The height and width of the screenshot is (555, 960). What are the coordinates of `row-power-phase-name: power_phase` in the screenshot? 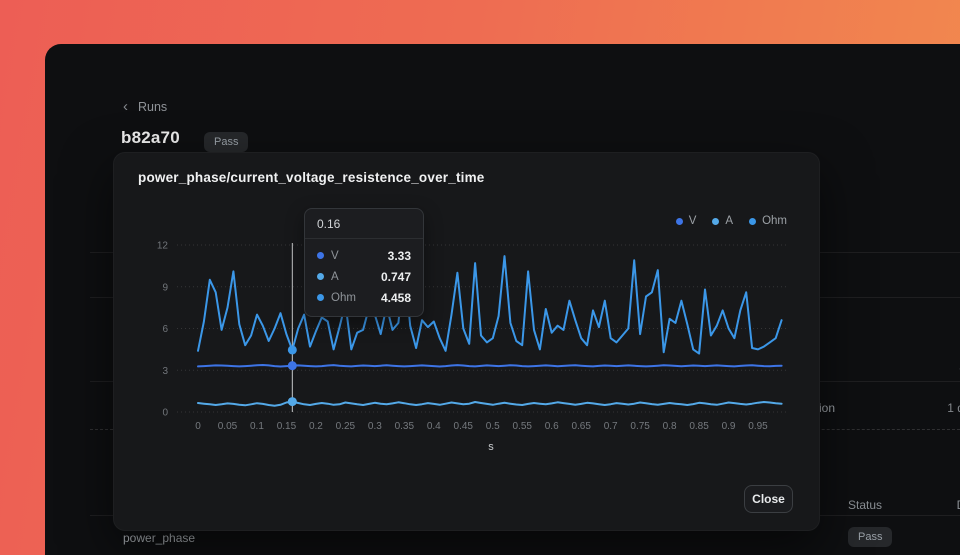 It's located at (159, 538).